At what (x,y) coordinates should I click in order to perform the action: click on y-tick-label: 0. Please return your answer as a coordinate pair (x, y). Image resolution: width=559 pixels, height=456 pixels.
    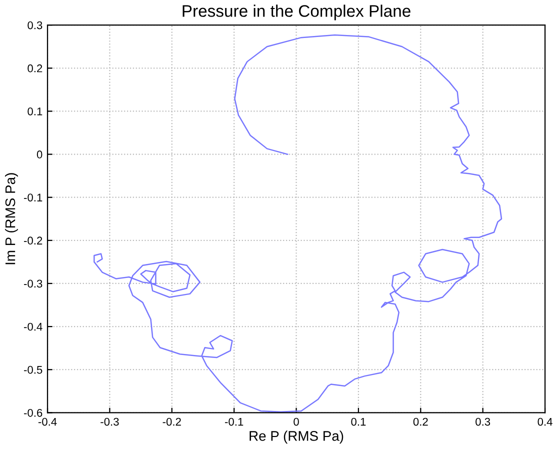
    Looking at the image, I should click on (39, 154).